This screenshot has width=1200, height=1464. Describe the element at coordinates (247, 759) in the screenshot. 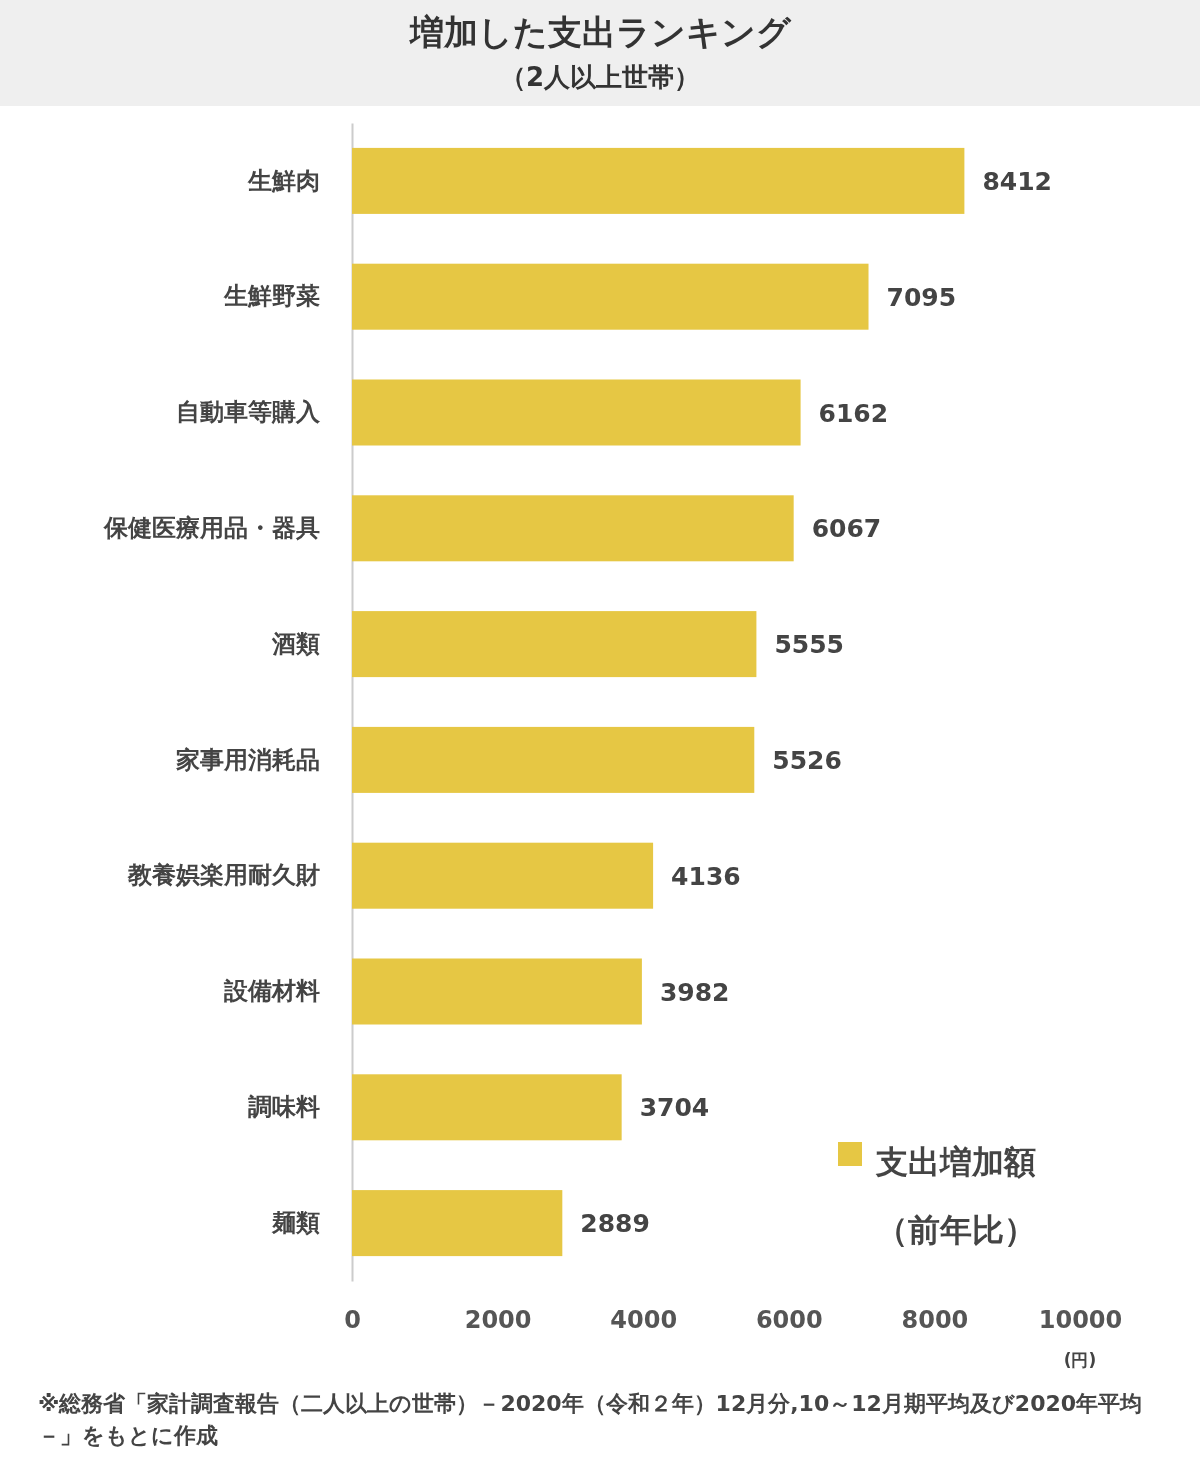

I see `y-tick-label: 家事用消耗品` at that location.